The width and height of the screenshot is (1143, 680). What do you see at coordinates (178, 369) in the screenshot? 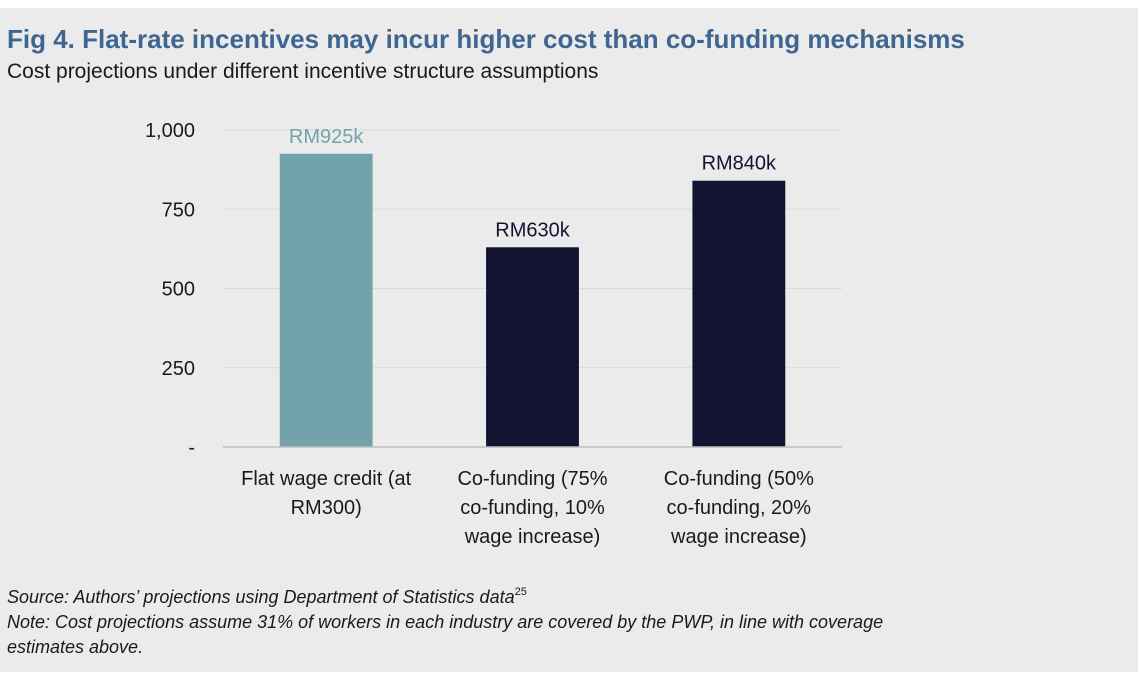
I see `y-tick-label: 250` at bounding box center [178, 369].